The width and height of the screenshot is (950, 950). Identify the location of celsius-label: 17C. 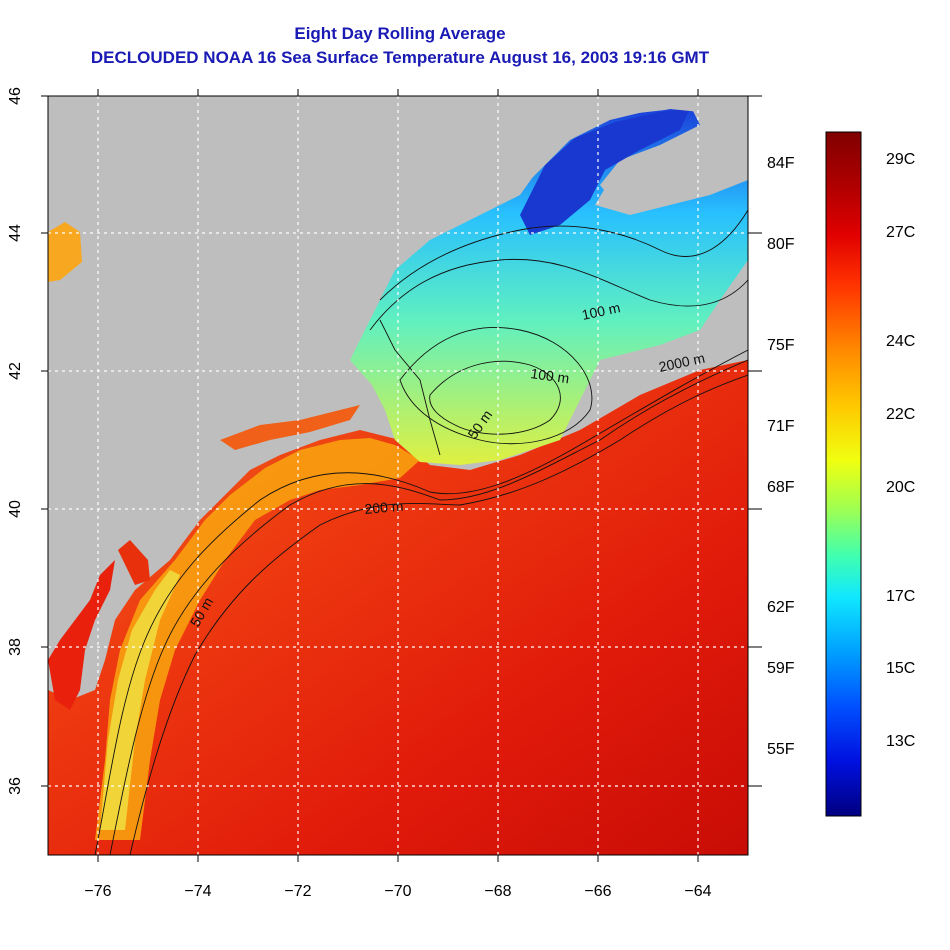
(900, 596).